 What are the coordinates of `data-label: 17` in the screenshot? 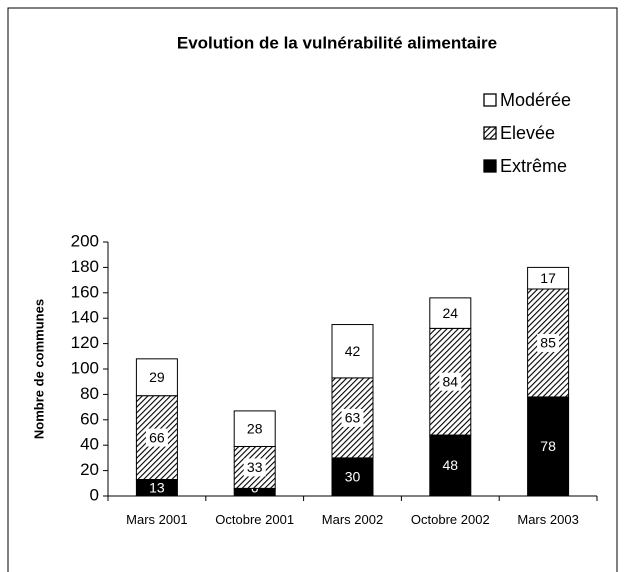 It's located at (548, 278).